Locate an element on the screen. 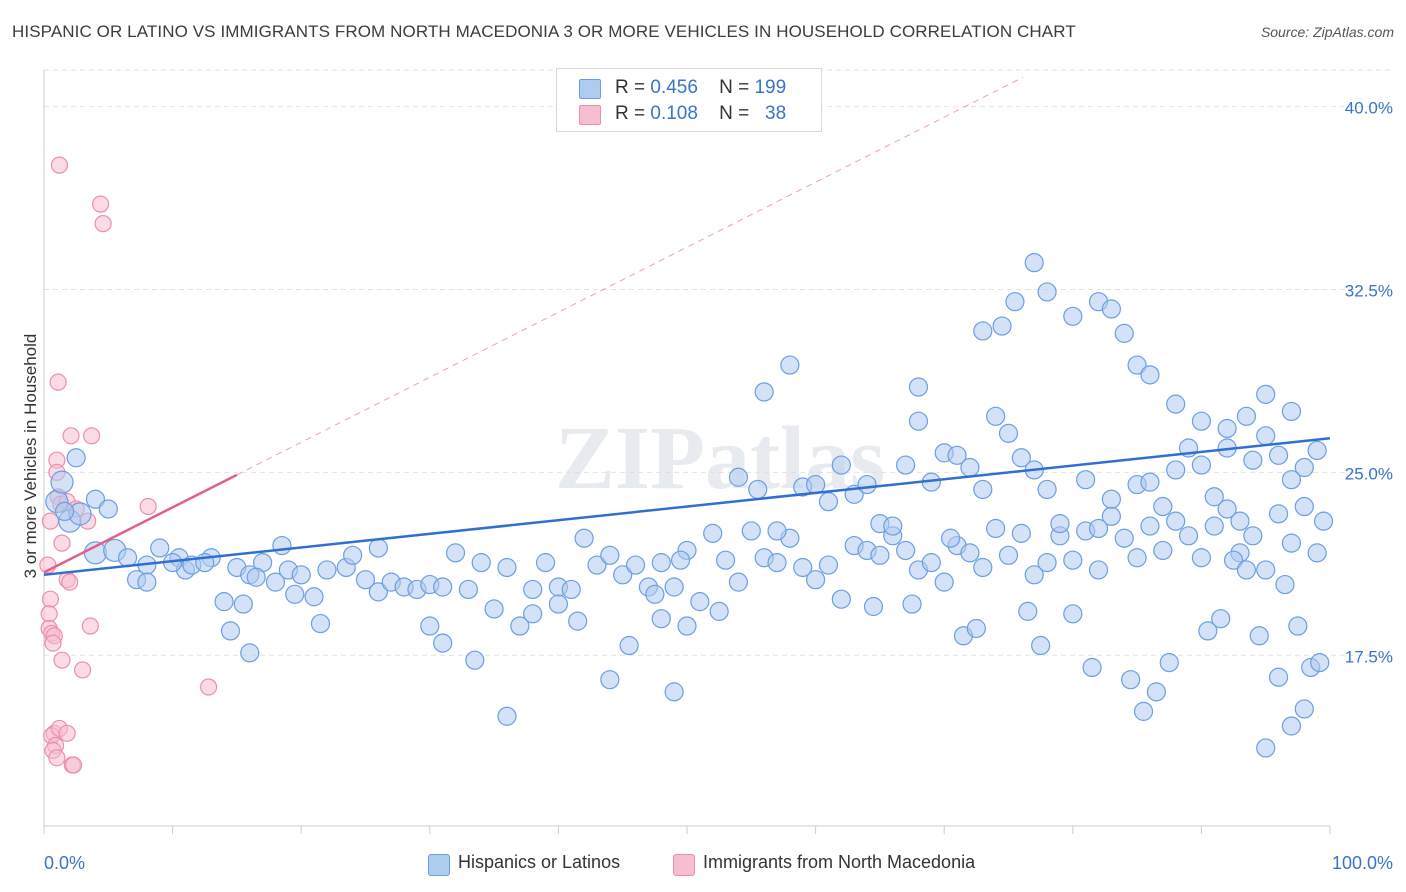  n-value: 199 is located at coordinates (770, 87).